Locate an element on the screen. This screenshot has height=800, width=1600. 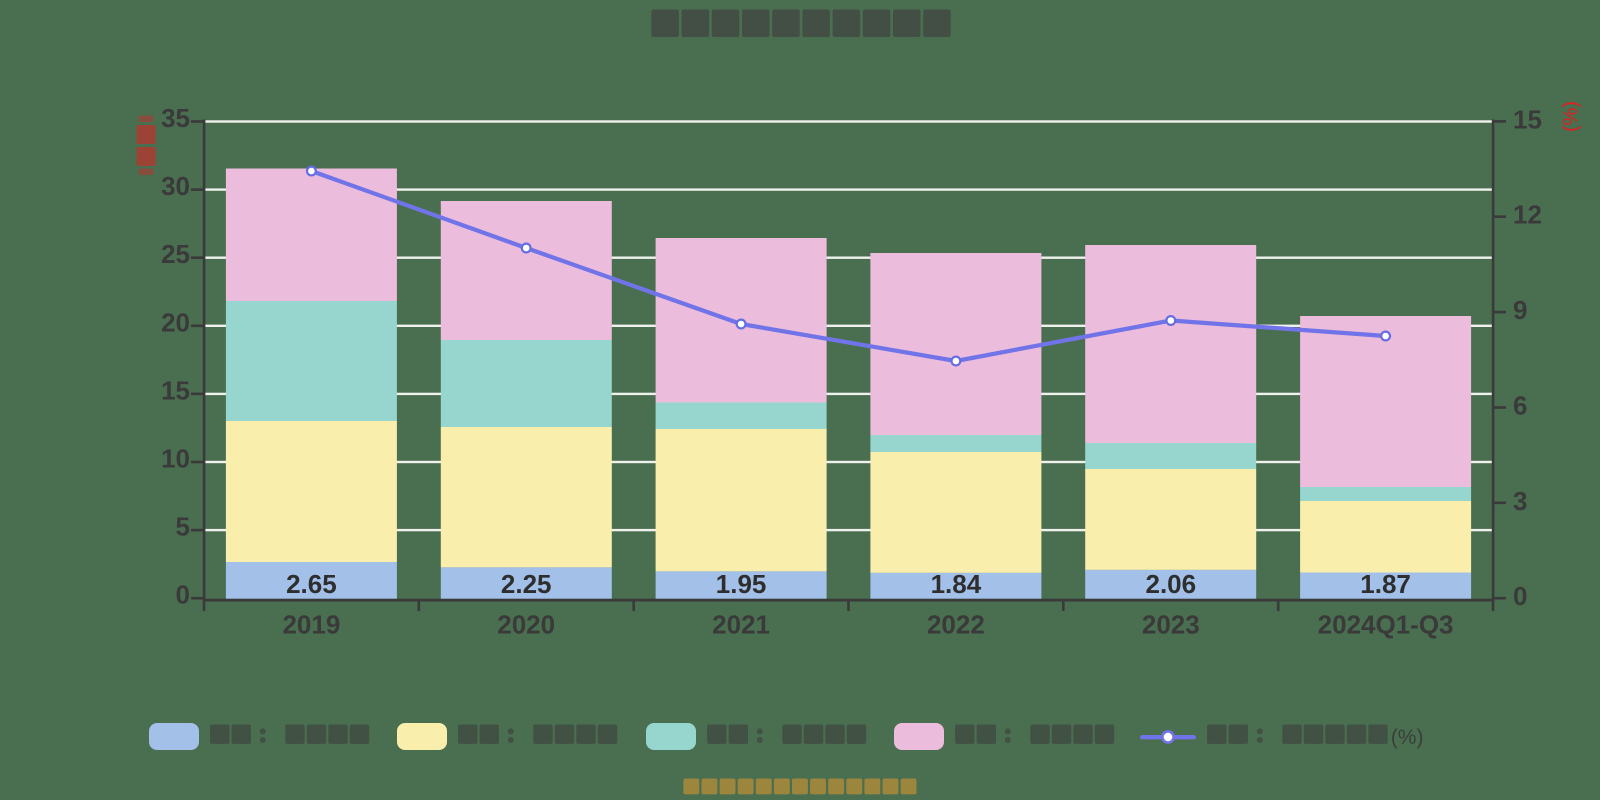
svg-text: 35 is located at coordinates (175, 118).